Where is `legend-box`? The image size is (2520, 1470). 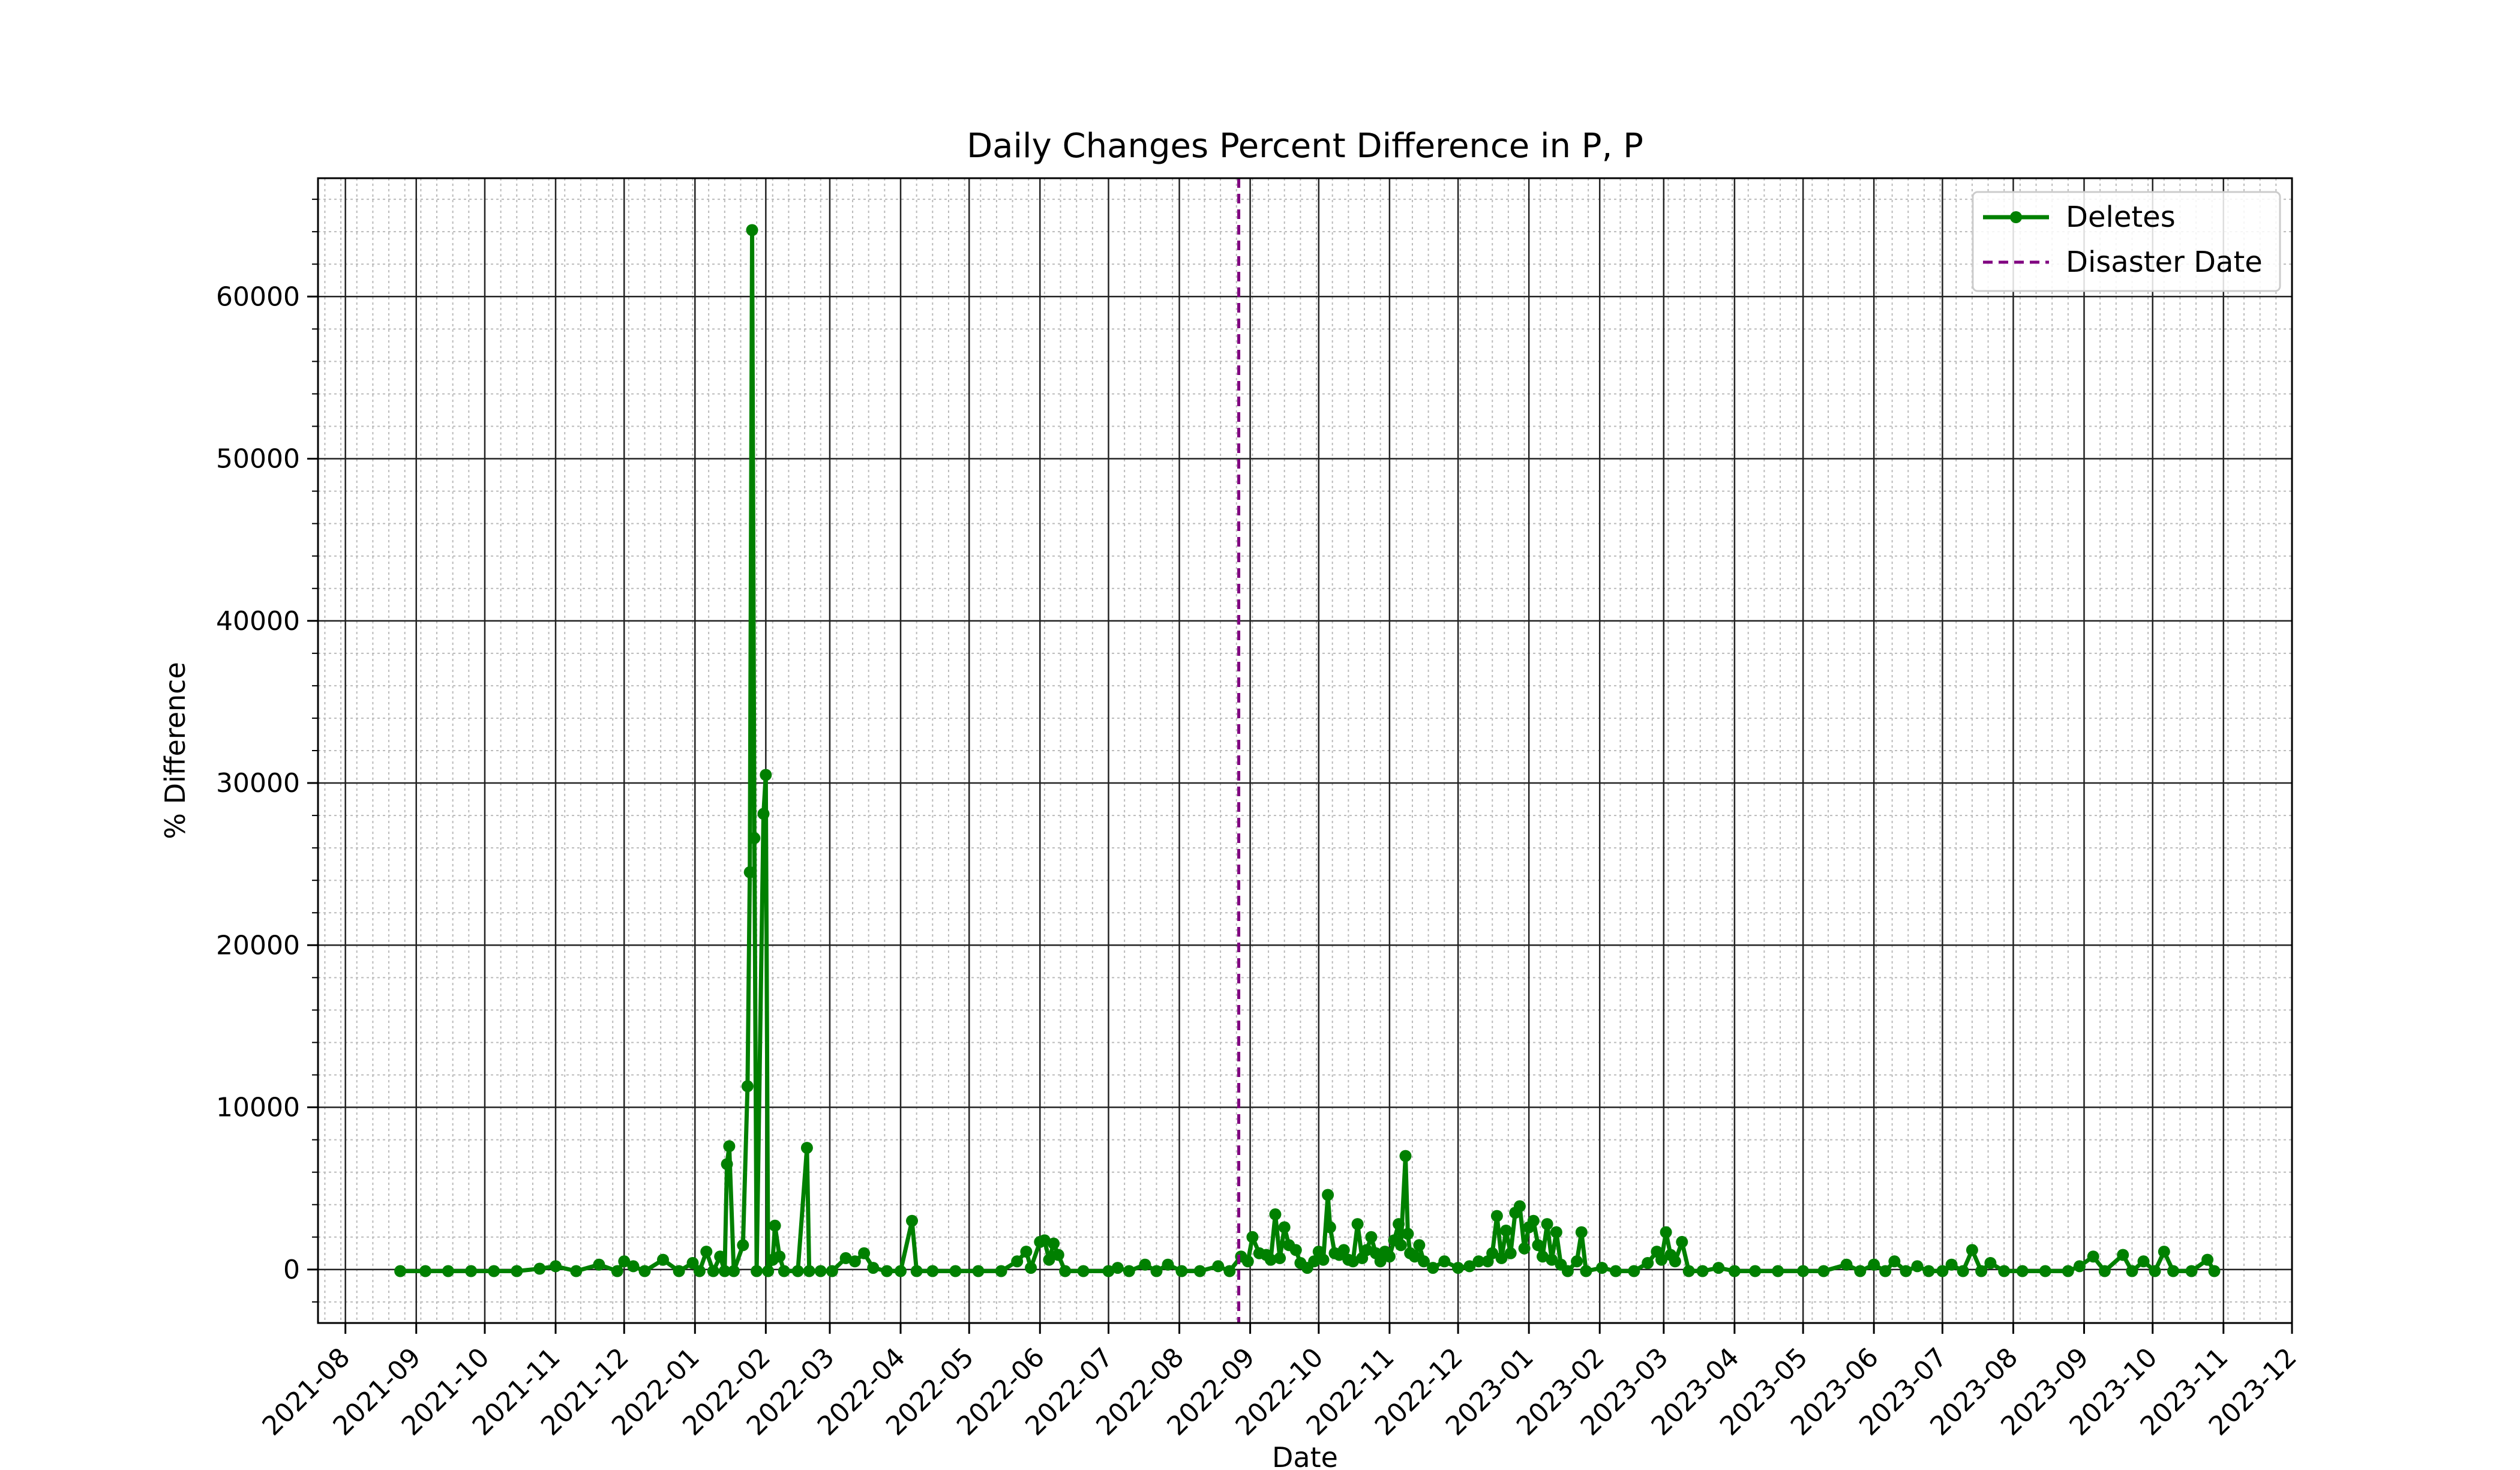
legend-box is located at coordinates (2126, 241).